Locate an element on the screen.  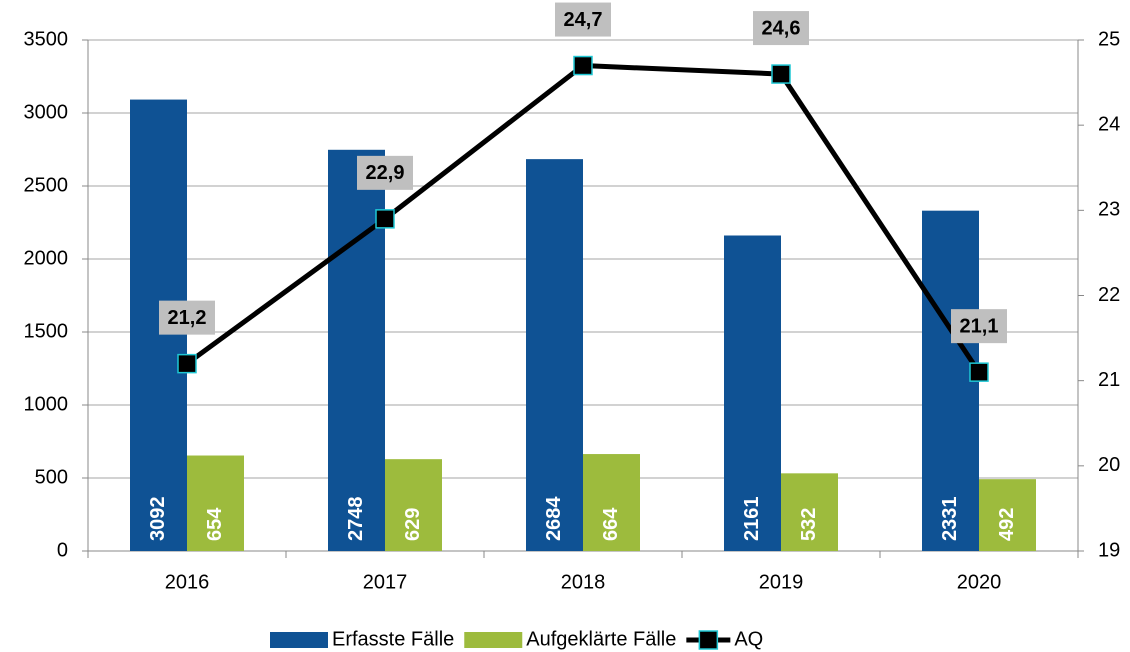
y-tick-label: 1500 is located at coordinates (46, 331).